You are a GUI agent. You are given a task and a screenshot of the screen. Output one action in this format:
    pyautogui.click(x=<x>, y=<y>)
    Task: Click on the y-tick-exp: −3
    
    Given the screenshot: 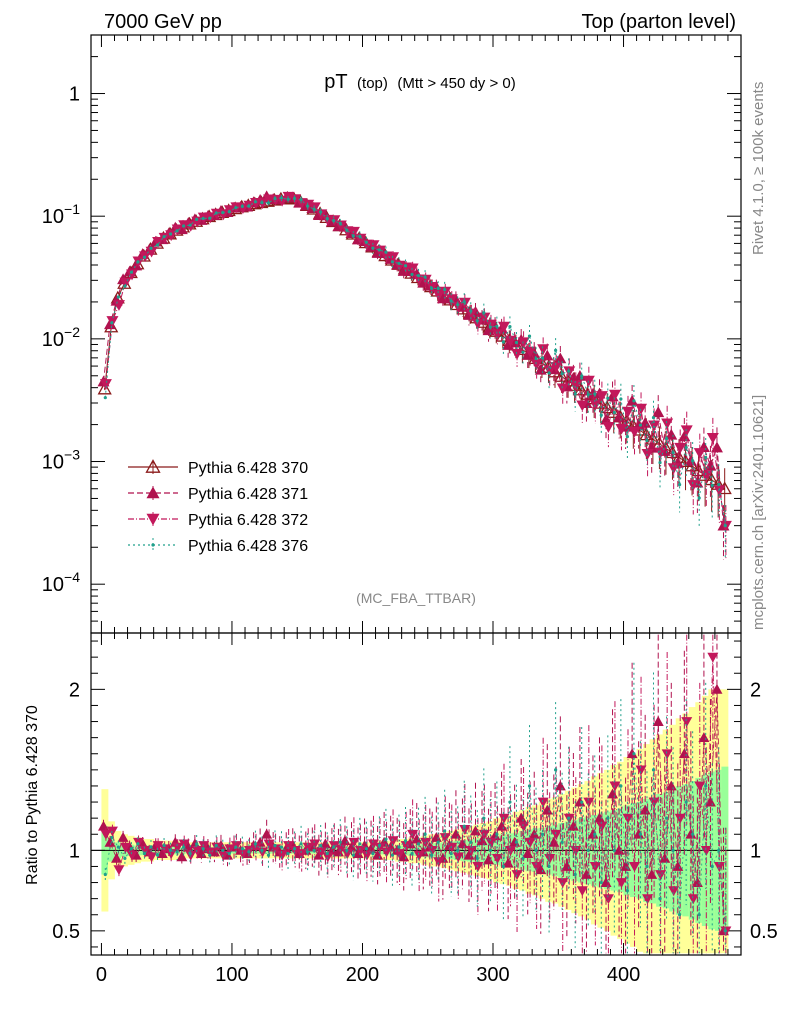 What is the action you would take?
    pyautogui.click(x=72, y=455)
    